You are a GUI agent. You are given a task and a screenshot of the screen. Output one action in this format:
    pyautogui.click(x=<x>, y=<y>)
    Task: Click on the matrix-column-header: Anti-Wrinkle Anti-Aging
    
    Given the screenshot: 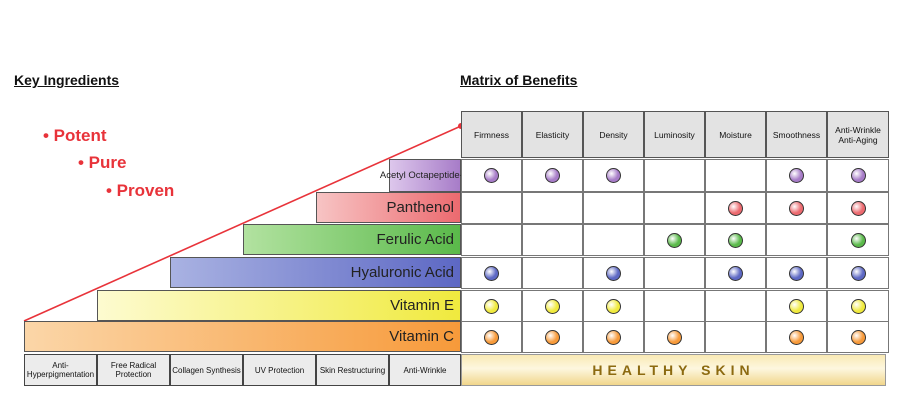 What is the action you would take?
    pyautogui.click(x=858, y=134)
    